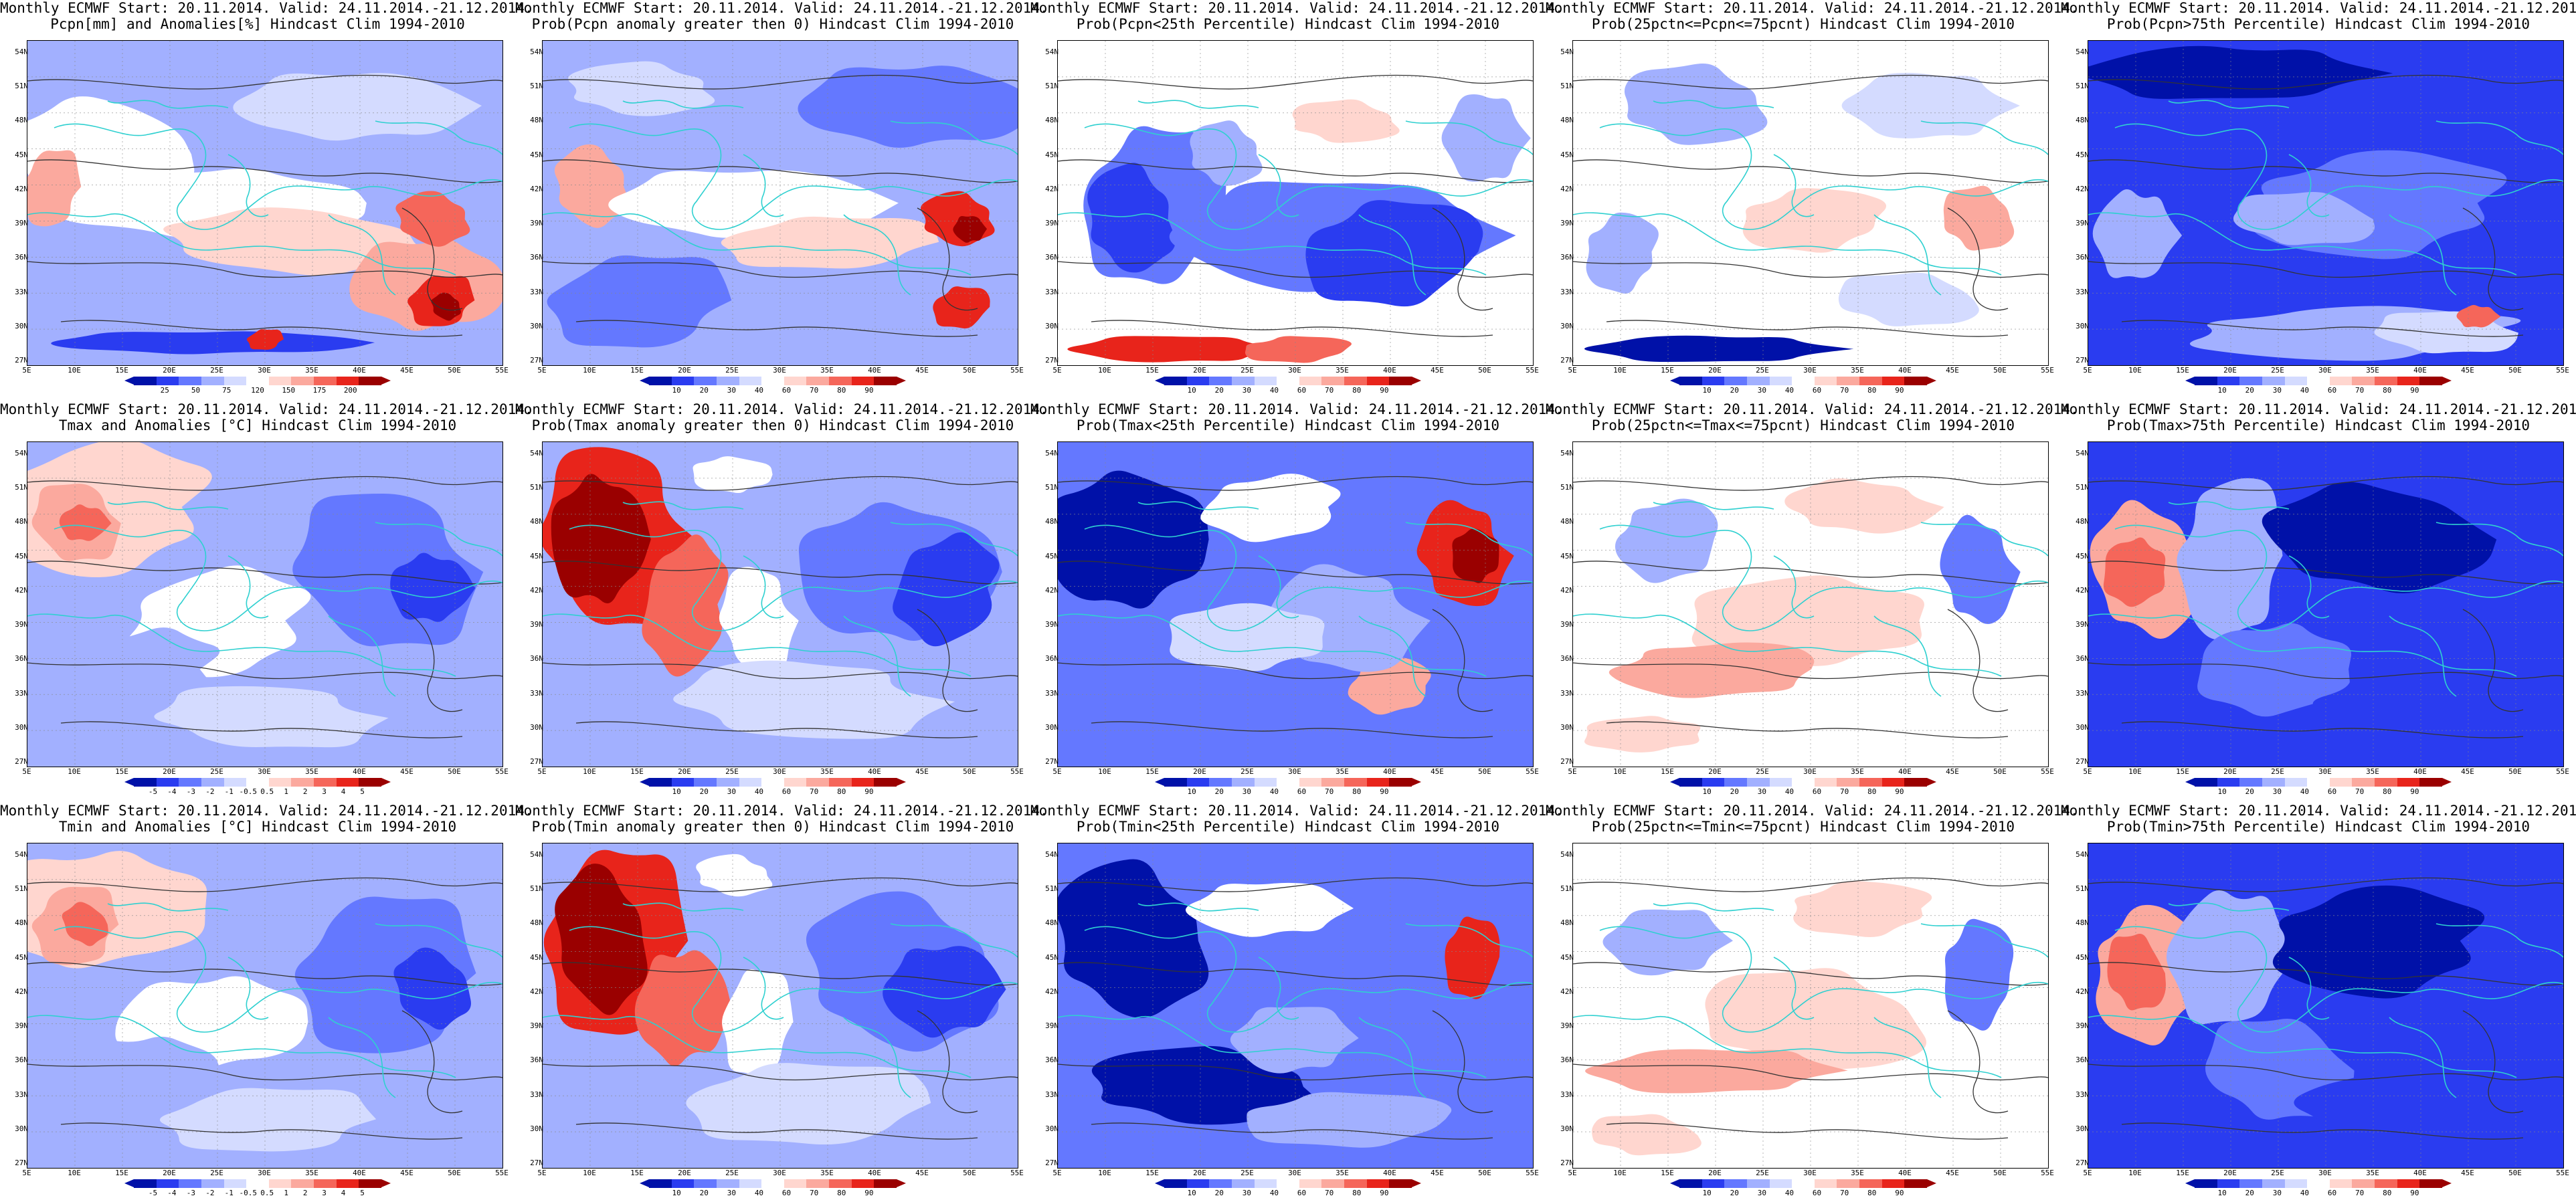 The width and height of the screenshot is (2576, 1204). I want to click on colorbar-low-arrow, so click(2190, 1183).